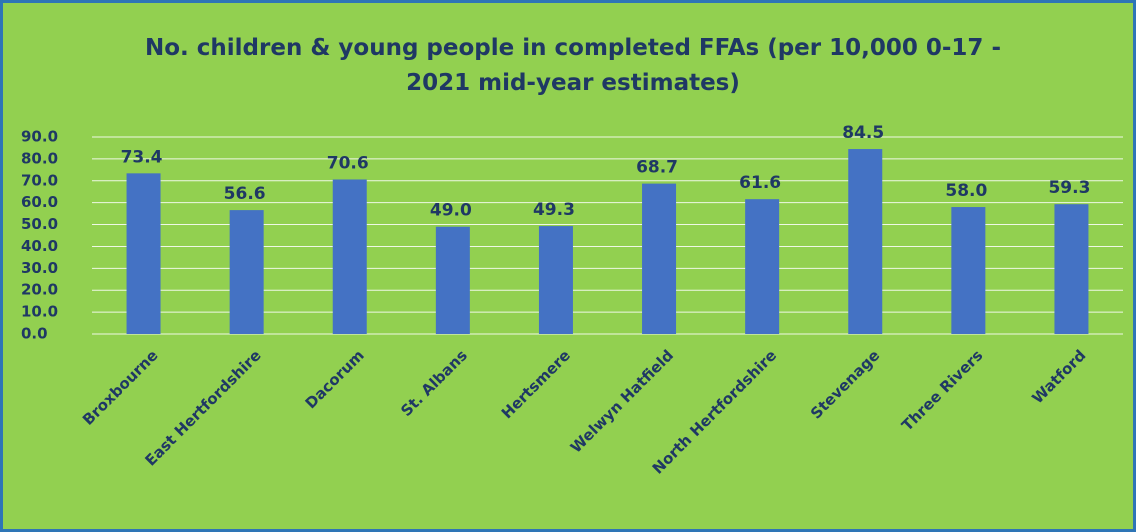  What do you see at coordinates (39, 224) in the screenshot?
I see `y-tick-label: 50.0` at bounding box center [39, 224].